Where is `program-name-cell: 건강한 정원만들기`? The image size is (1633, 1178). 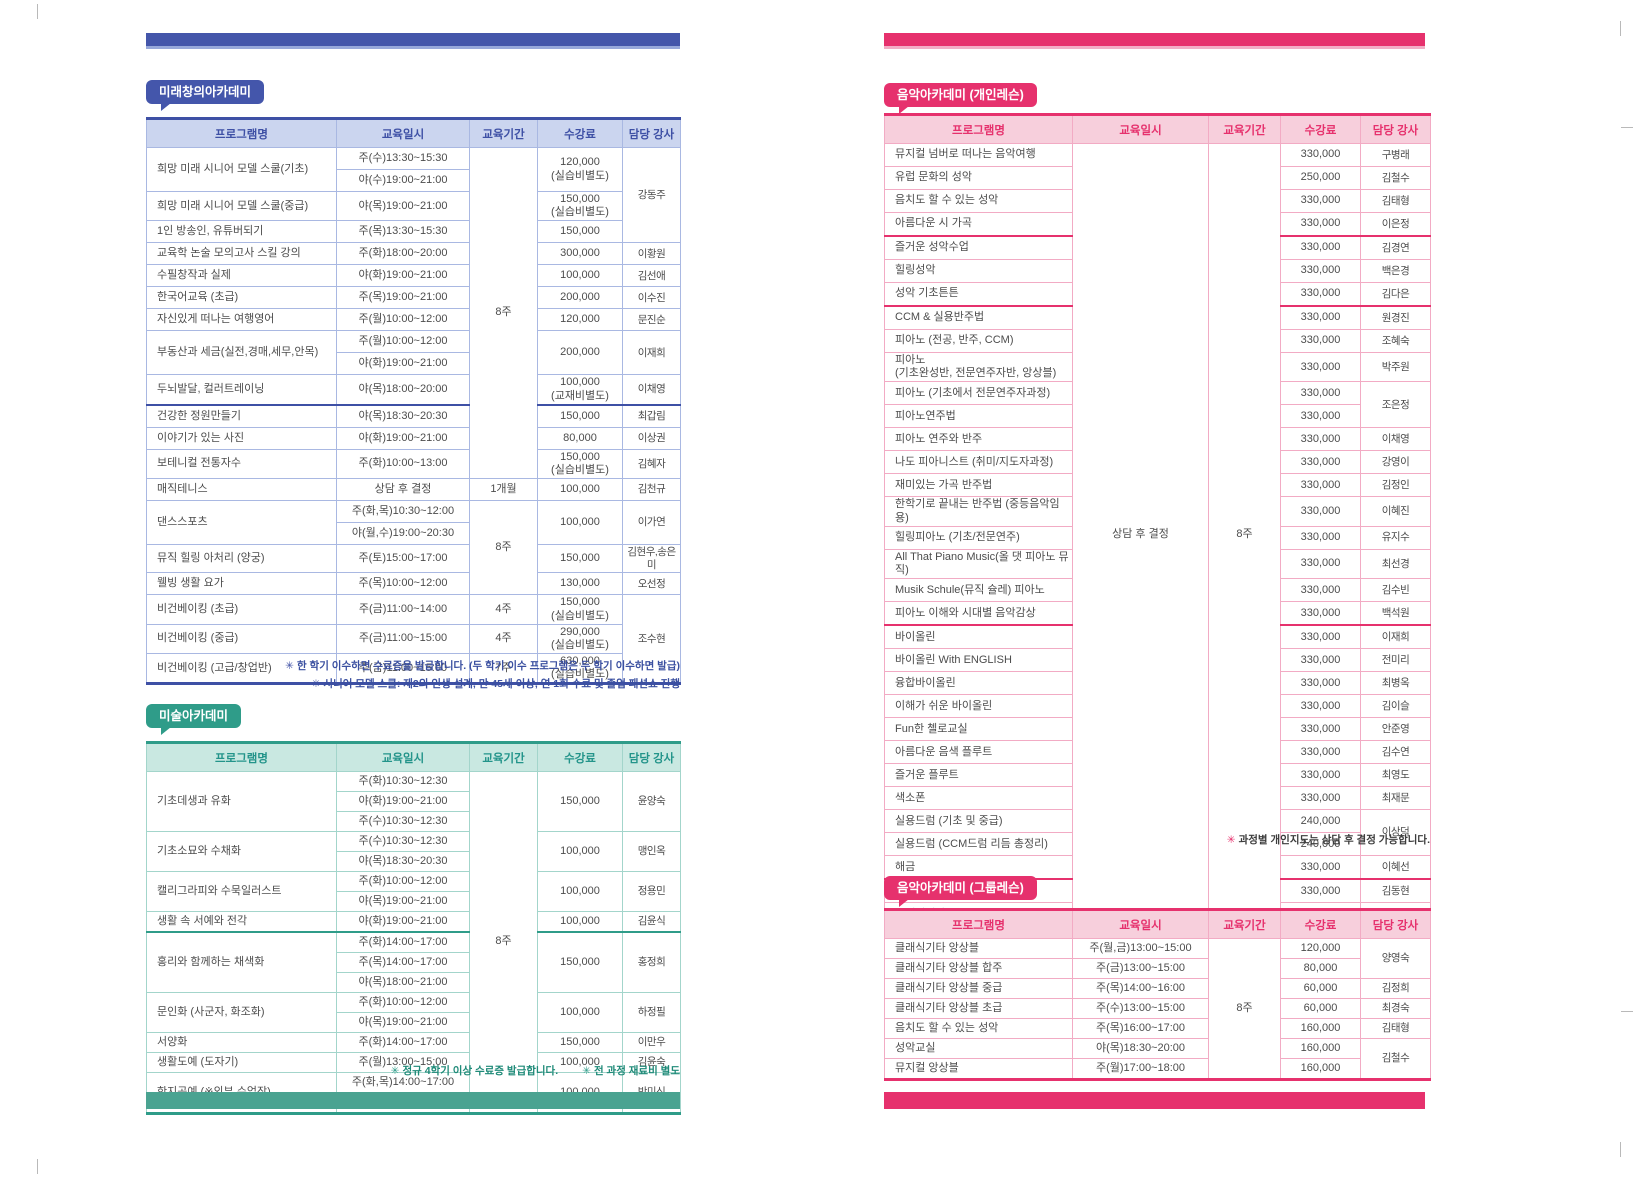
program-name-cell: 건강한 정원만들기 is located at coordinates (241, 415).